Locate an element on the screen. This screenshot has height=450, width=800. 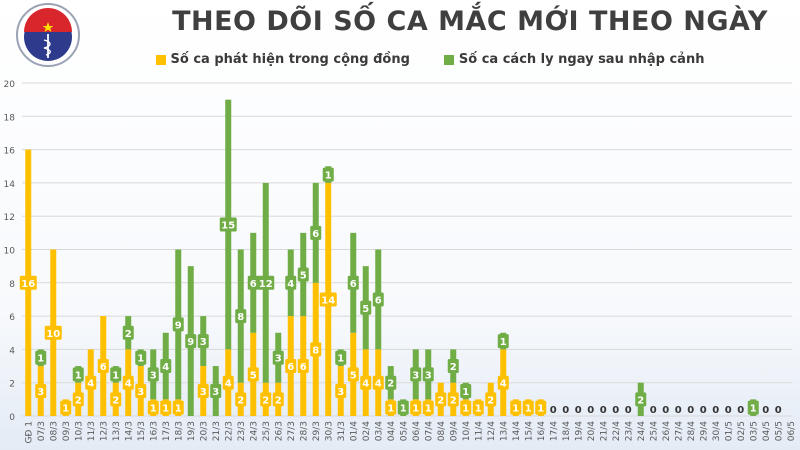
y-tick-label: 16 is located at coordinates (10, 152).